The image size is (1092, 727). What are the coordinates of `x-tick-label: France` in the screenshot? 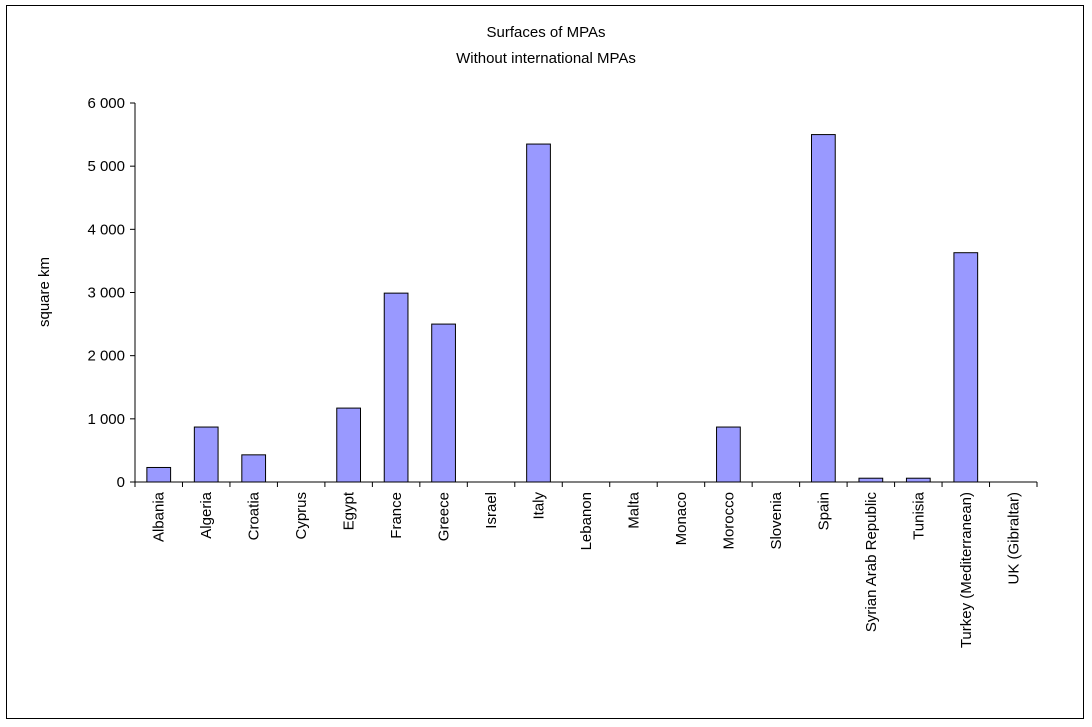 It's located at (396, 515).